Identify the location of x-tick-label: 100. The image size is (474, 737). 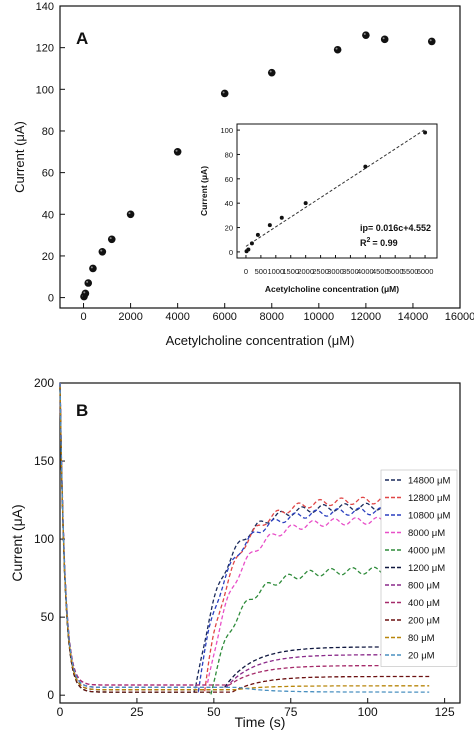
(368, 712).